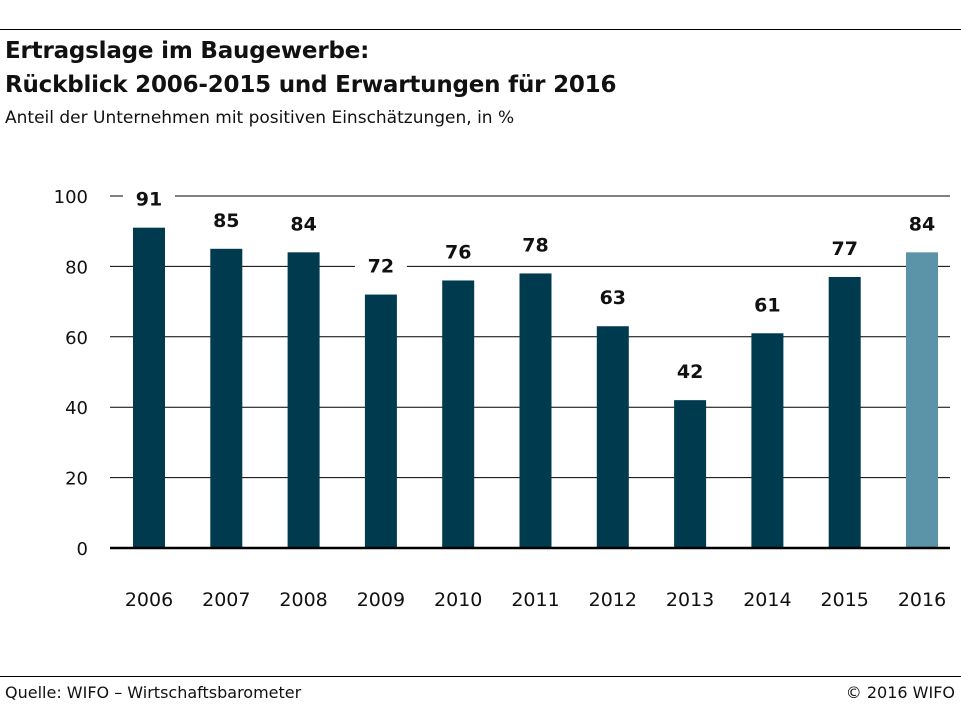 This screenshot has width=961, height=709. I want to click on data-label: 61, so click(767, 305).